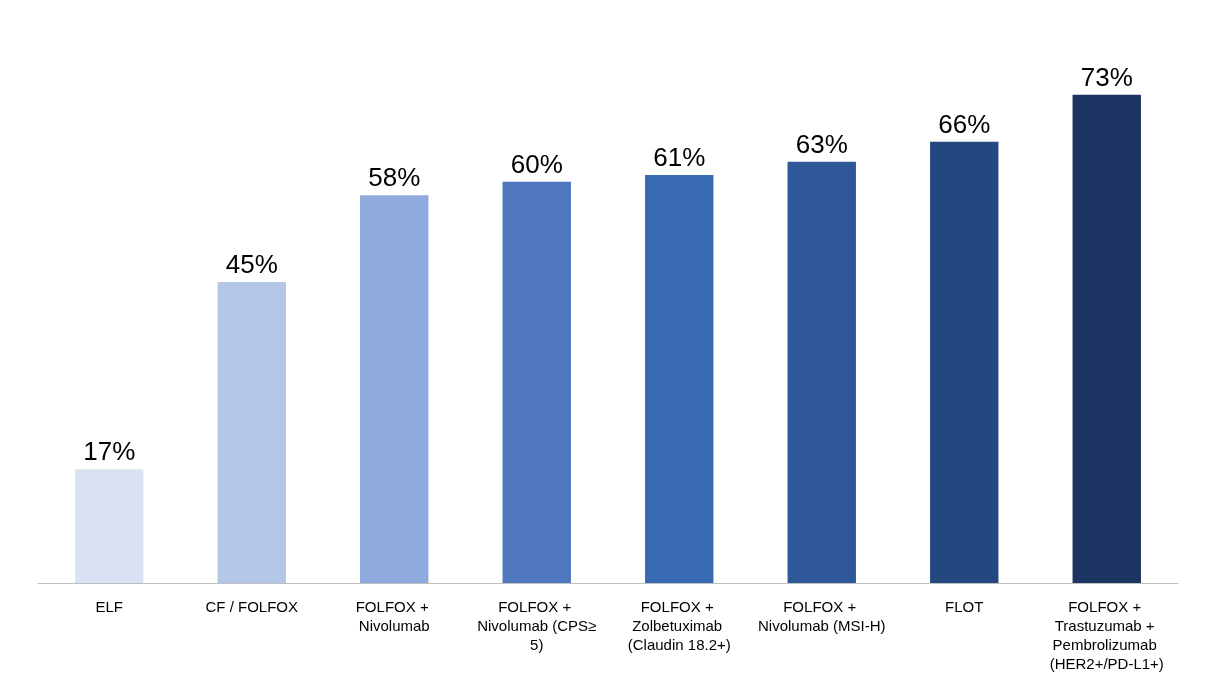 This screenshot has width=1218, height=698. I want to click on x-tick-label: CF / FOLFOX, so click(252, 606).